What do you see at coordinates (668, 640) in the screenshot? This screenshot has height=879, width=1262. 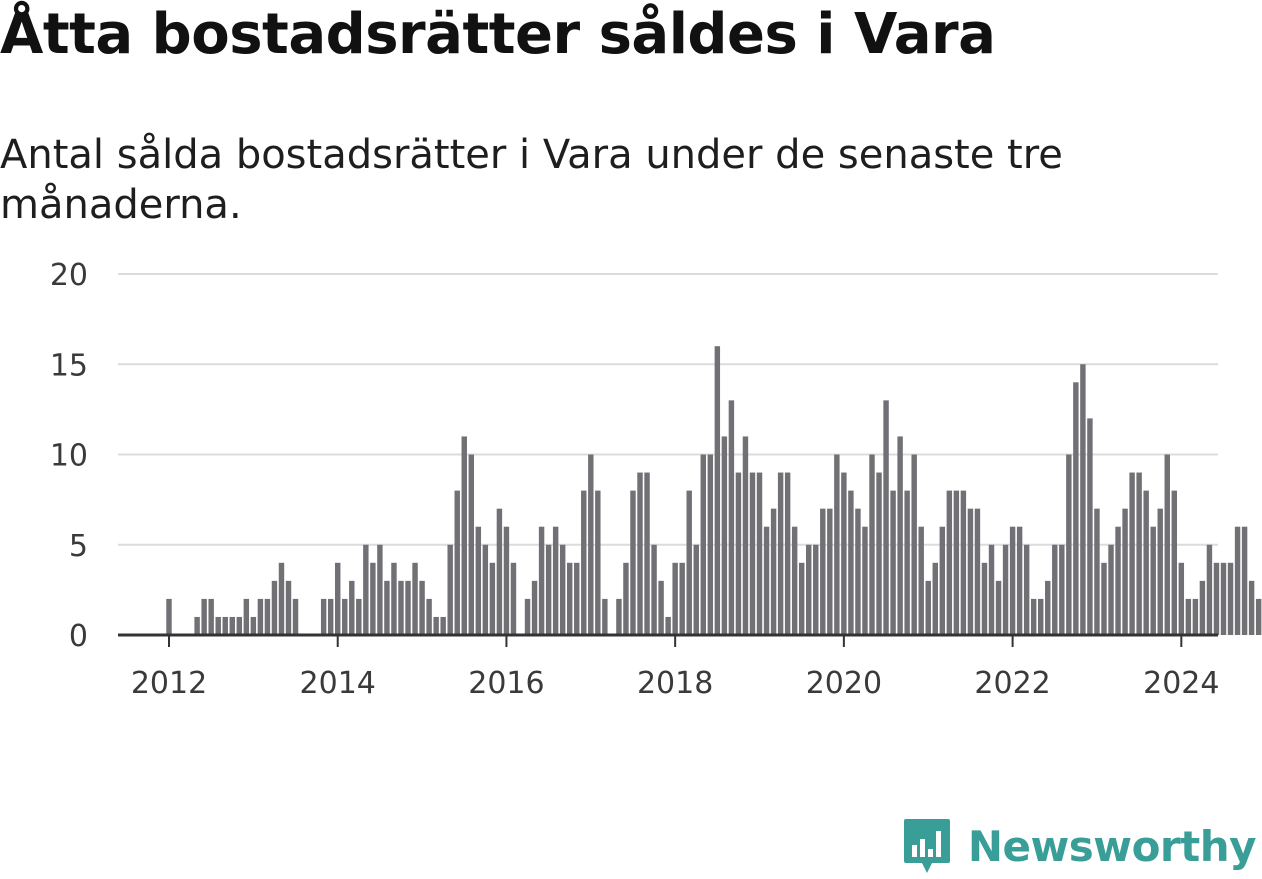 I see `x-axis` at bounding box center [668, 640].